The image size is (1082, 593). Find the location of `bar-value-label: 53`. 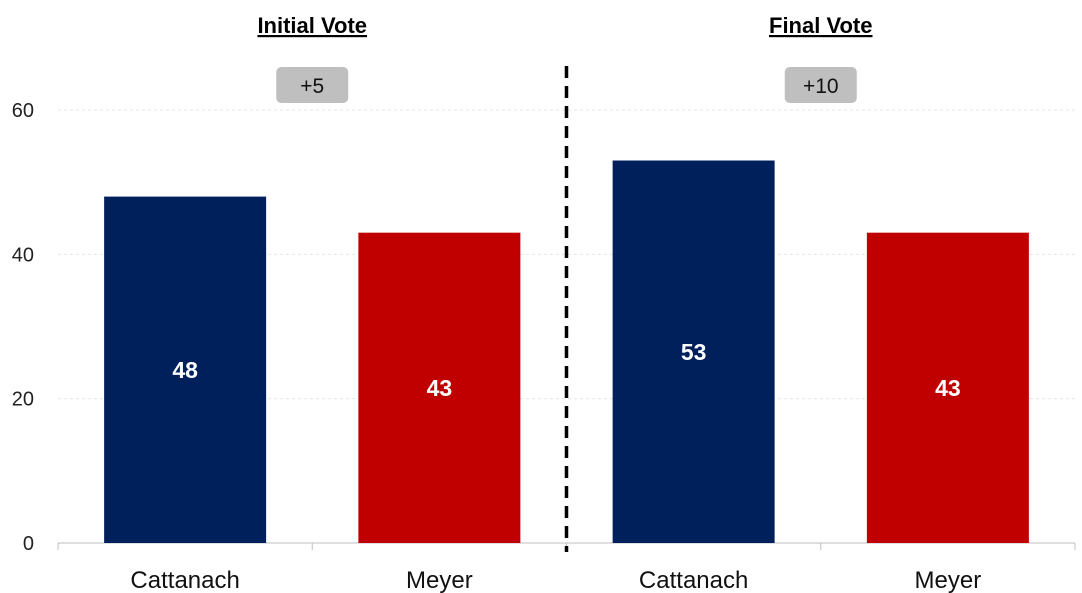

bar-value-label: 53 is located at coordinates (694, 352).